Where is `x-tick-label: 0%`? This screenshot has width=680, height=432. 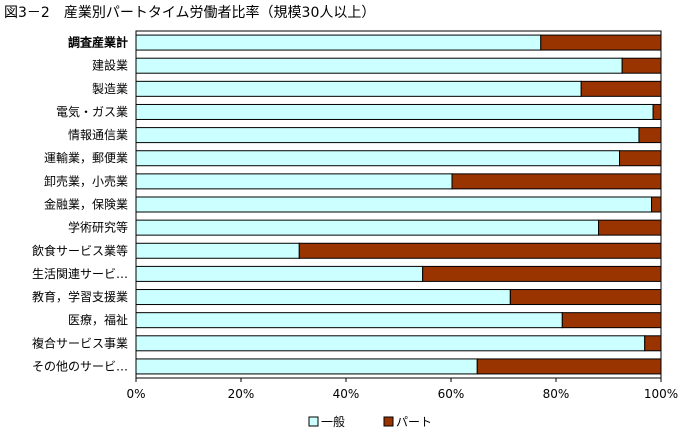
x-tick-label: 0% is located at coordinates (135, 394).